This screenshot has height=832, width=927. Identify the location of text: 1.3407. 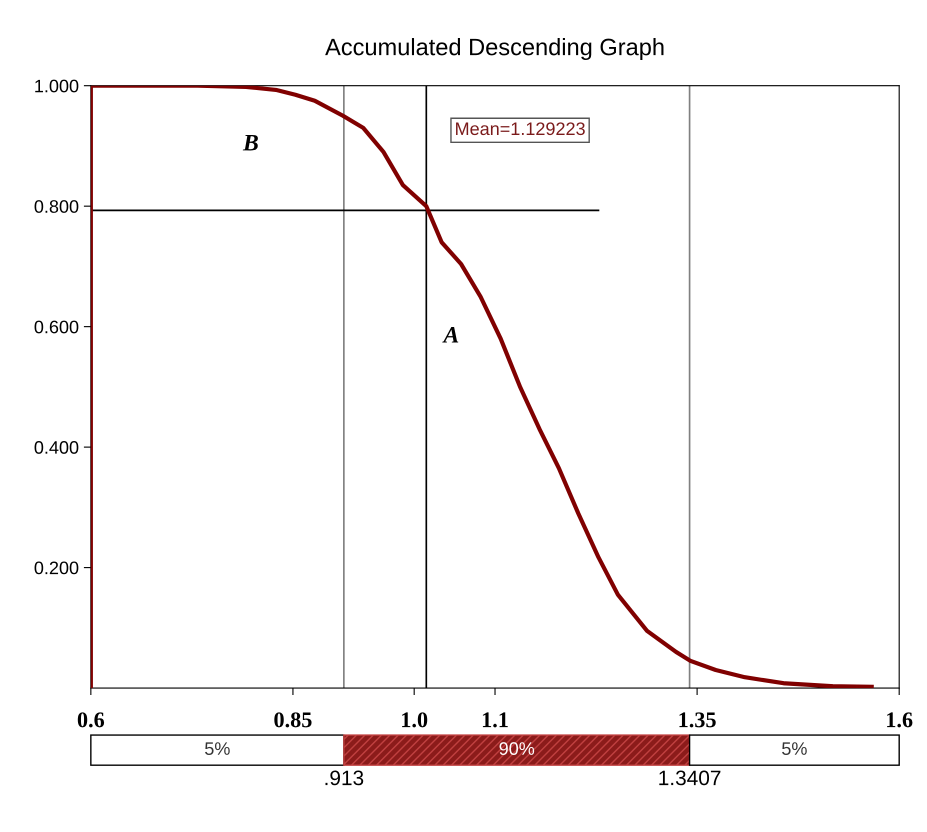
(689, 778).